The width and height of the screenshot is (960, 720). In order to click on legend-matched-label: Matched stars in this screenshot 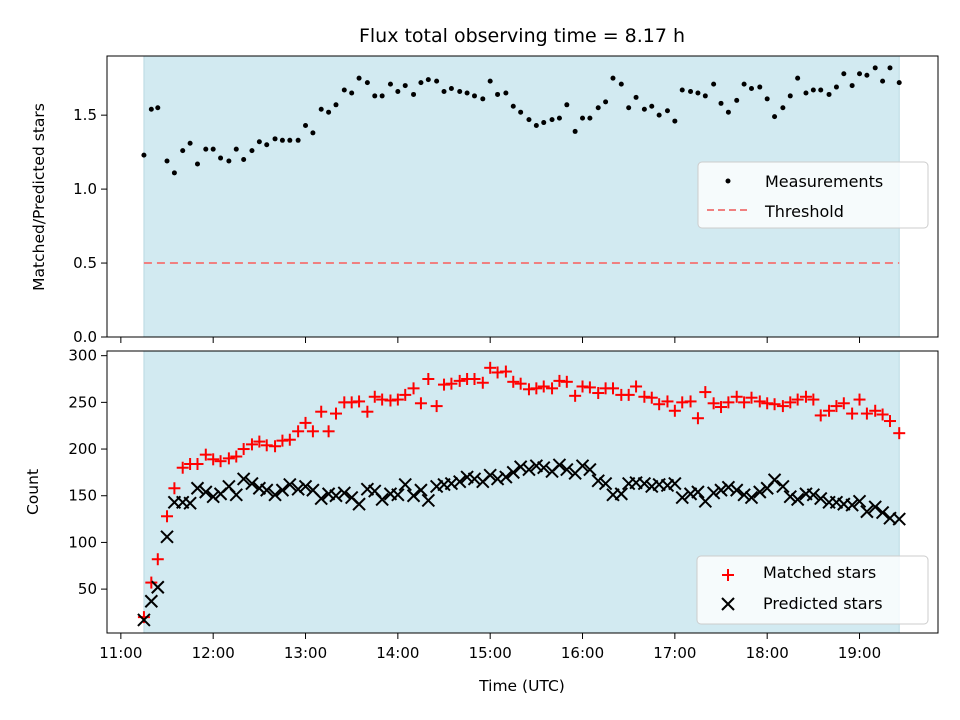, I will do `click(819, 572)`.